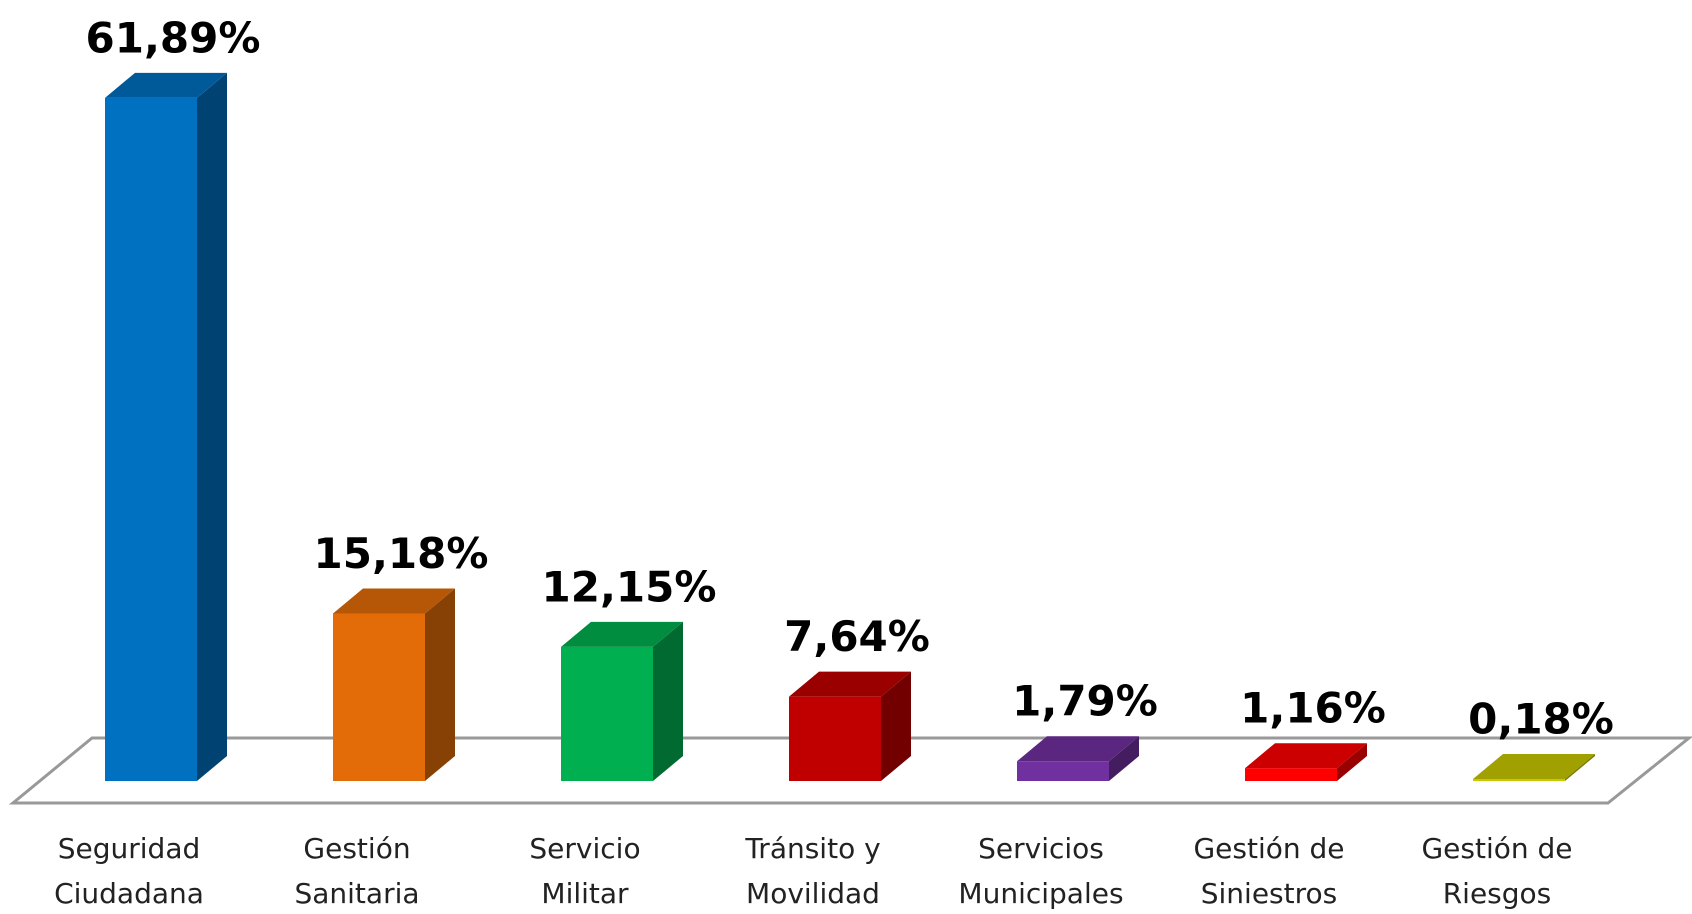 This screenshot has height=914, width=1692. What do you see at coordinates (1497, 893) in the screenshot?
I see `x-tick-label: Riesgos` at bounding box center [1497, 893].